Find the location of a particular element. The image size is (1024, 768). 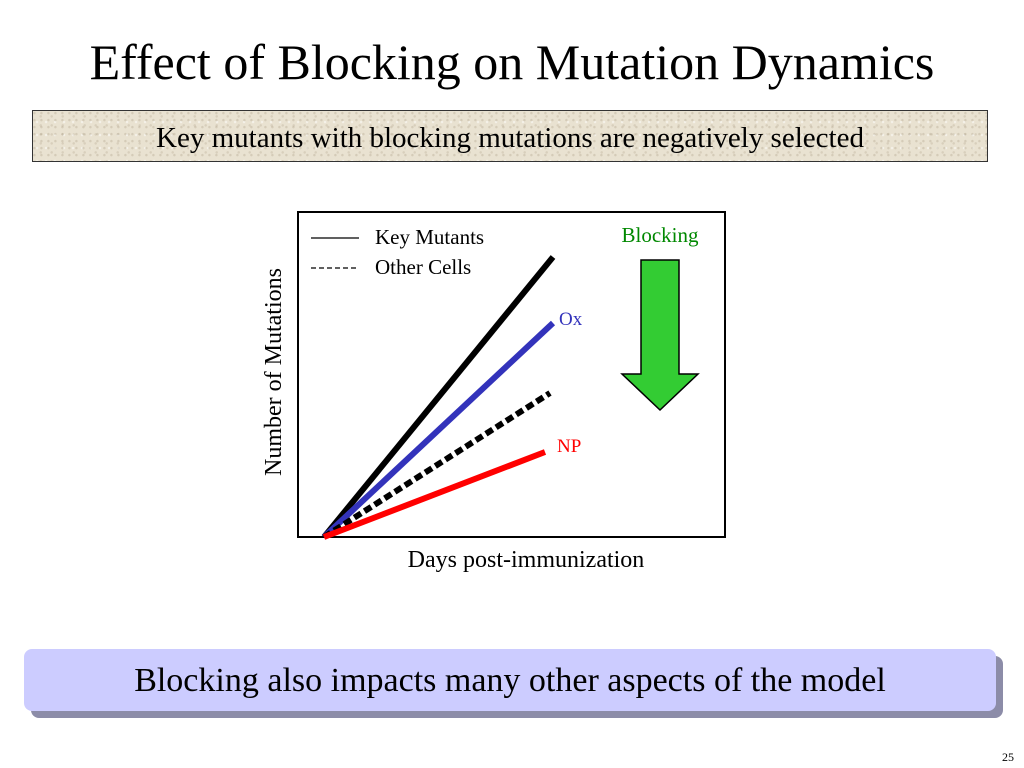

slide-title: Effect of Blocking on Mutation Dynamics is located at coordinates (512, 62).